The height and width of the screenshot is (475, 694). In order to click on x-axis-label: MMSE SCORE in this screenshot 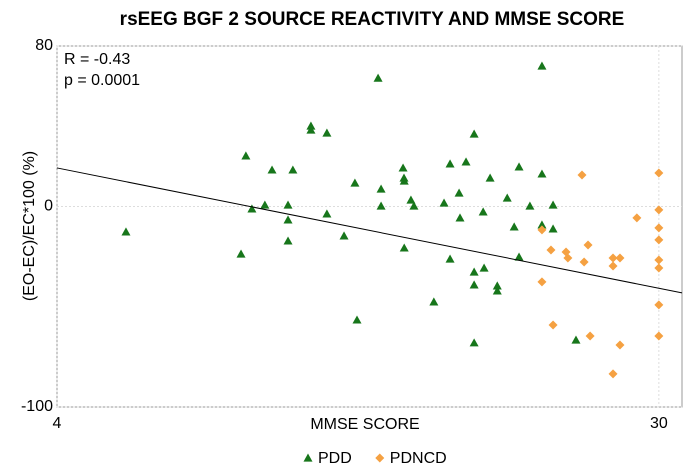, I will do `click(364, 424)`.